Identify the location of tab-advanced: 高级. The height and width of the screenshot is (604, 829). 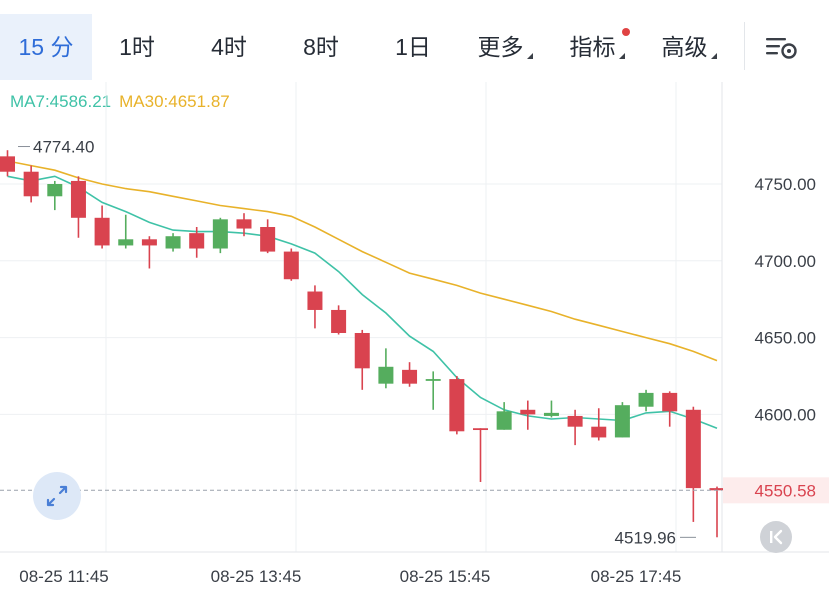
(689, 47).